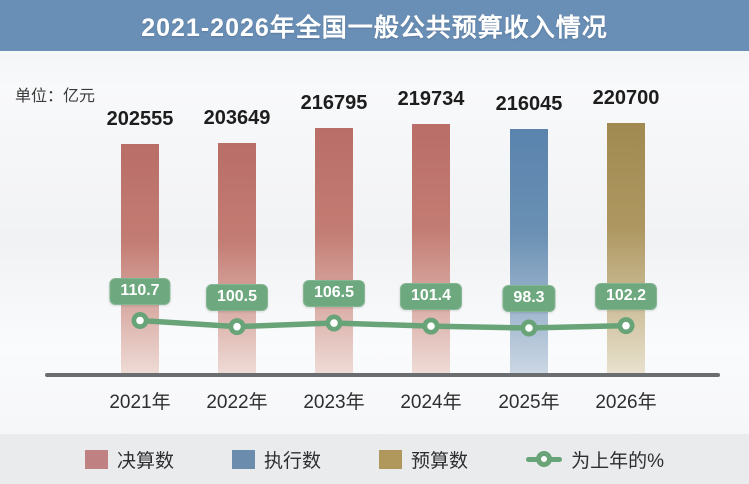 The height and width of the screenshot is (484, 749). I want to click on pct-badge: 110.7, so click(140, 291).